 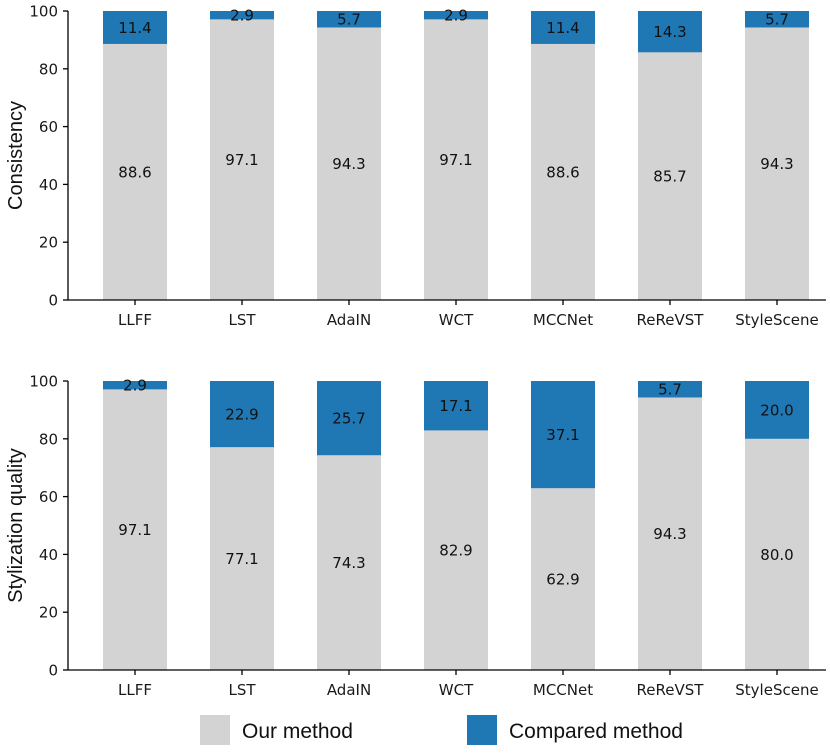 What do you see at coordinates (596, 731) in the screenshot?
I see `legend-label-compared-method: Compared method` at bounding box center [596, 731].